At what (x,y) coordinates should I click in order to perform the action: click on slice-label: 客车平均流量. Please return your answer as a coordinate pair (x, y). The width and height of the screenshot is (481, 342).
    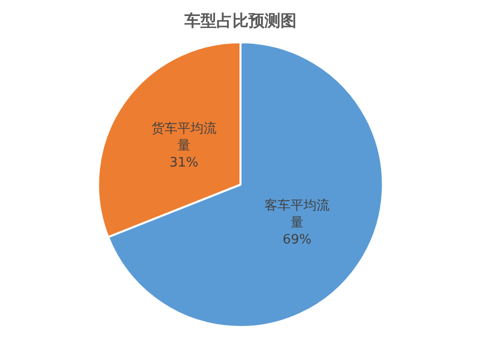
    Looking at the image, I should click on (297, 213).